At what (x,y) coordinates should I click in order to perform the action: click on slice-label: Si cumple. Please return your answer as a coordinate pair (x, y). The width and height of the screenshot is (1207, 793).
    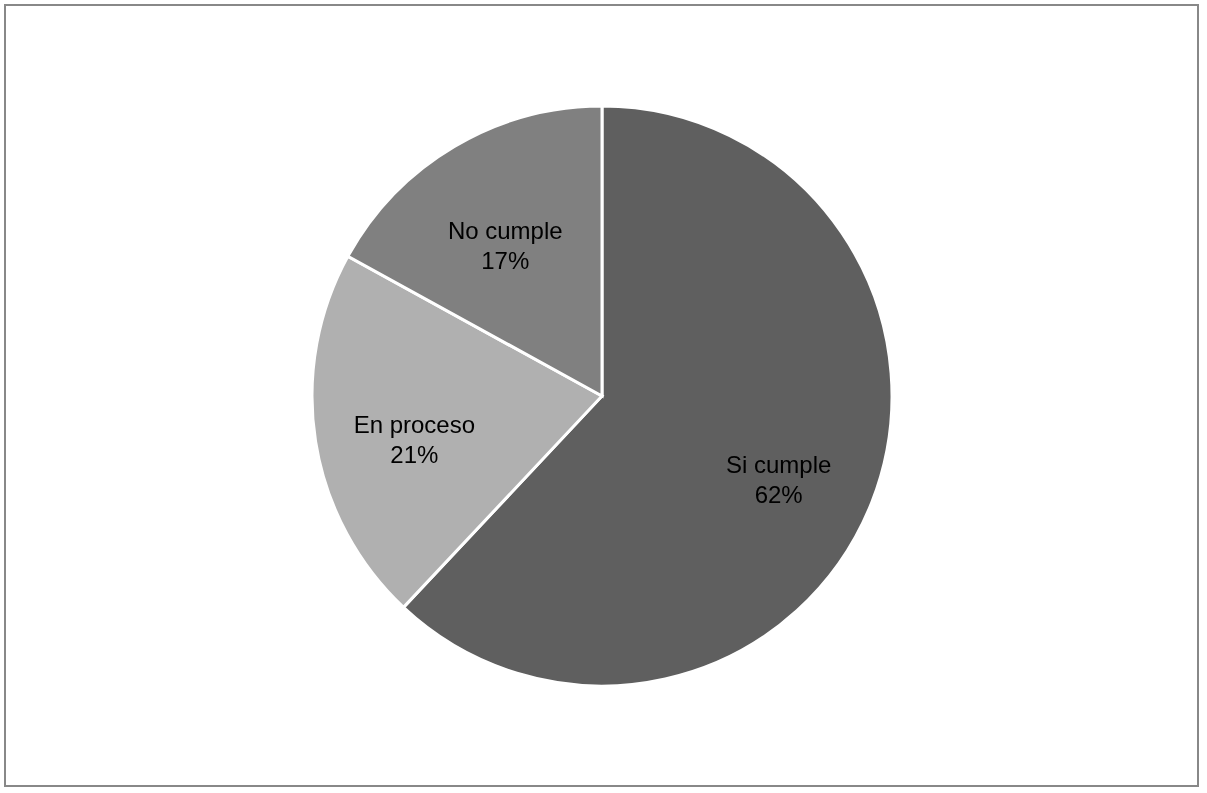
    Looking at the image, I should click on (778, 464).